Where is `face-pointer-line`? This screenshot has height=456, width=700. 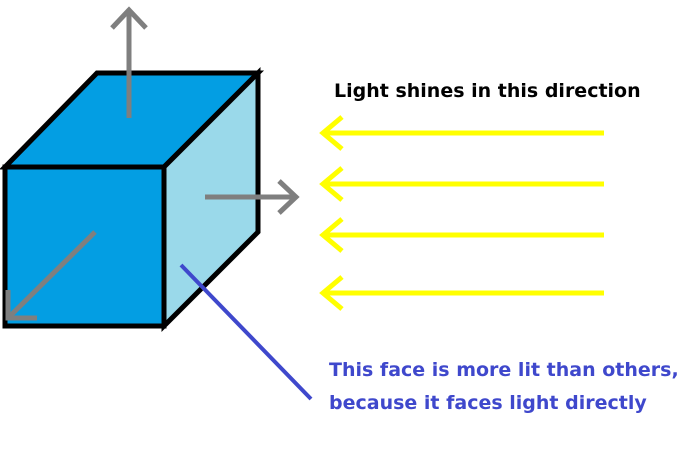
face-pointer-line is located at coordinates (246, 332).